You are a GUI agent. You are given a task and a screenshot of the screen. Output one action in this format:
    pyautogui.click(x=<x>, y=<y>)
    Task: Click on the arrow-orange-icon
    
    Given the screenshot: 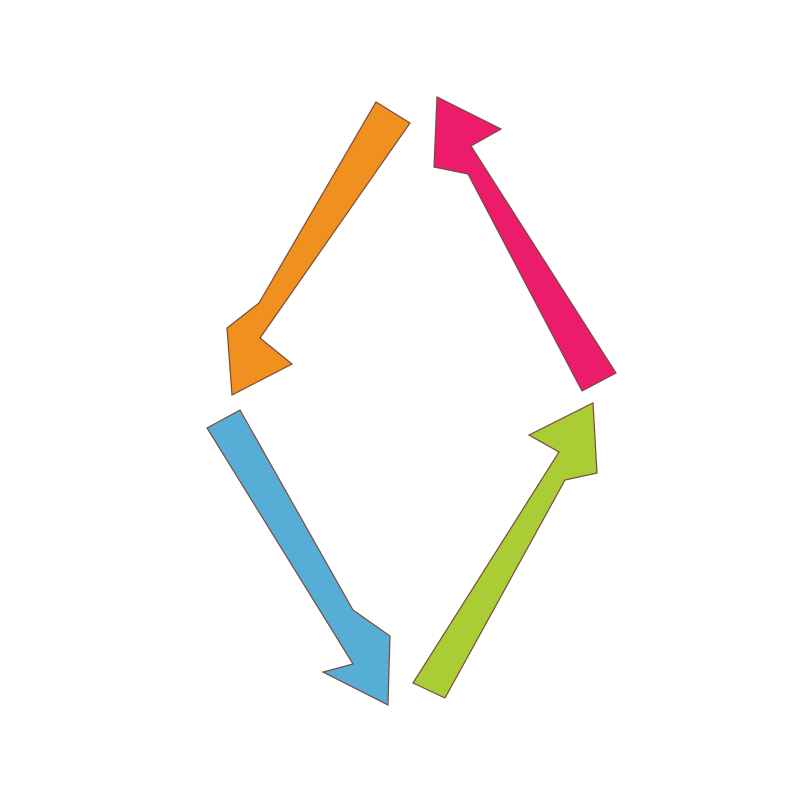 What is the action you would take?
    pyautogui.click(x=318, y=248)
    